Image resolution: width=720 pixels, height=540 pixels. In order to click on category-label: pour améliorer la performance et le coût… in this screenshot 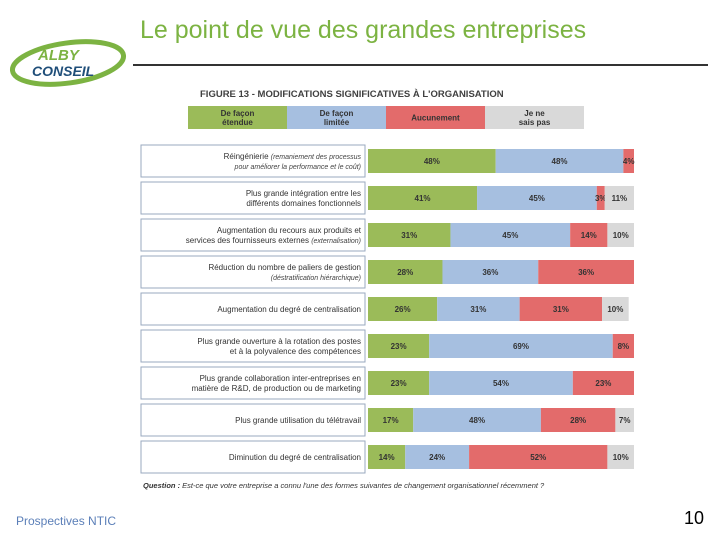, I will do `click(297, 167)`.